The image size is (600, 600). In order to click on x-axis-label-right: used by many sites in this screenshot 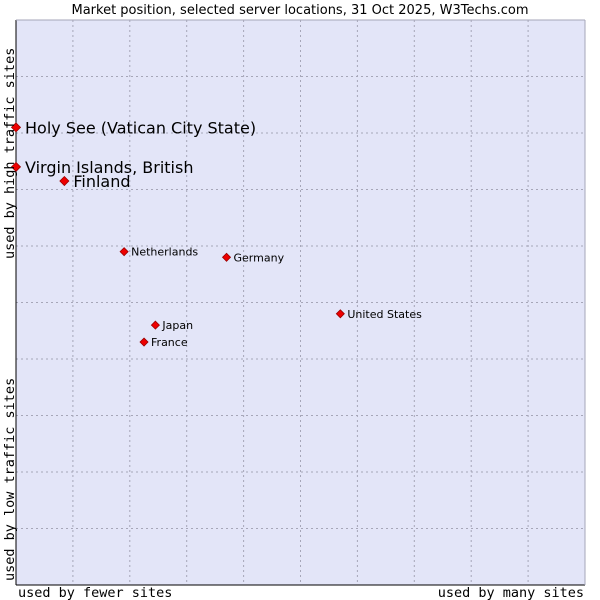, I will do `click(511, 592)`.